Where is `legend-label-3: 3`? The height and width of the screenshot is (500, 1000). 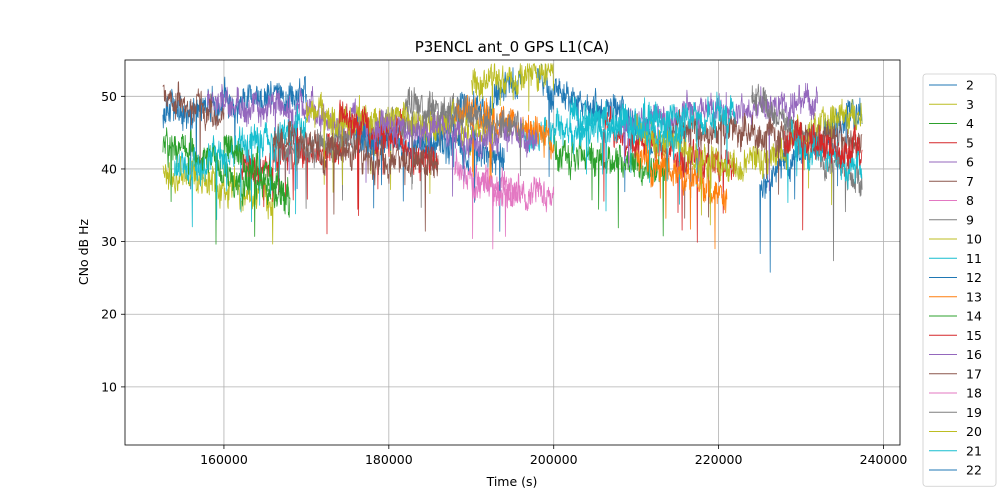 legend-label-3: 3 is located at coordinates (970, 104).